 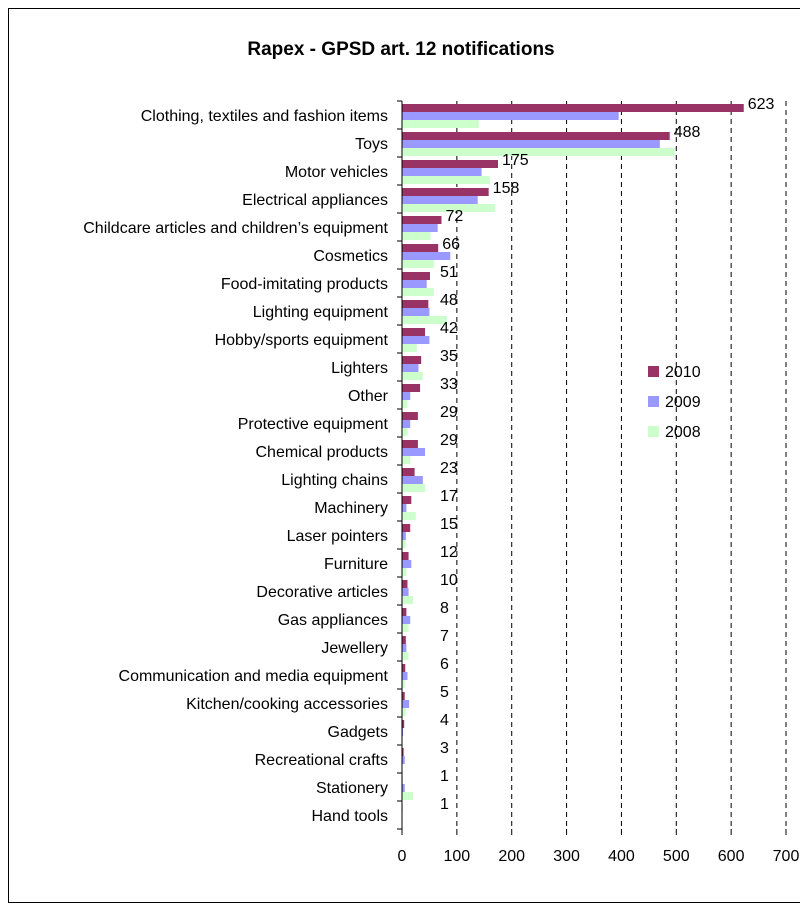 What do you see at coordinates (444, 720) in the screenshot?
I see `data-label: 4` at bounding box center [444, 720].